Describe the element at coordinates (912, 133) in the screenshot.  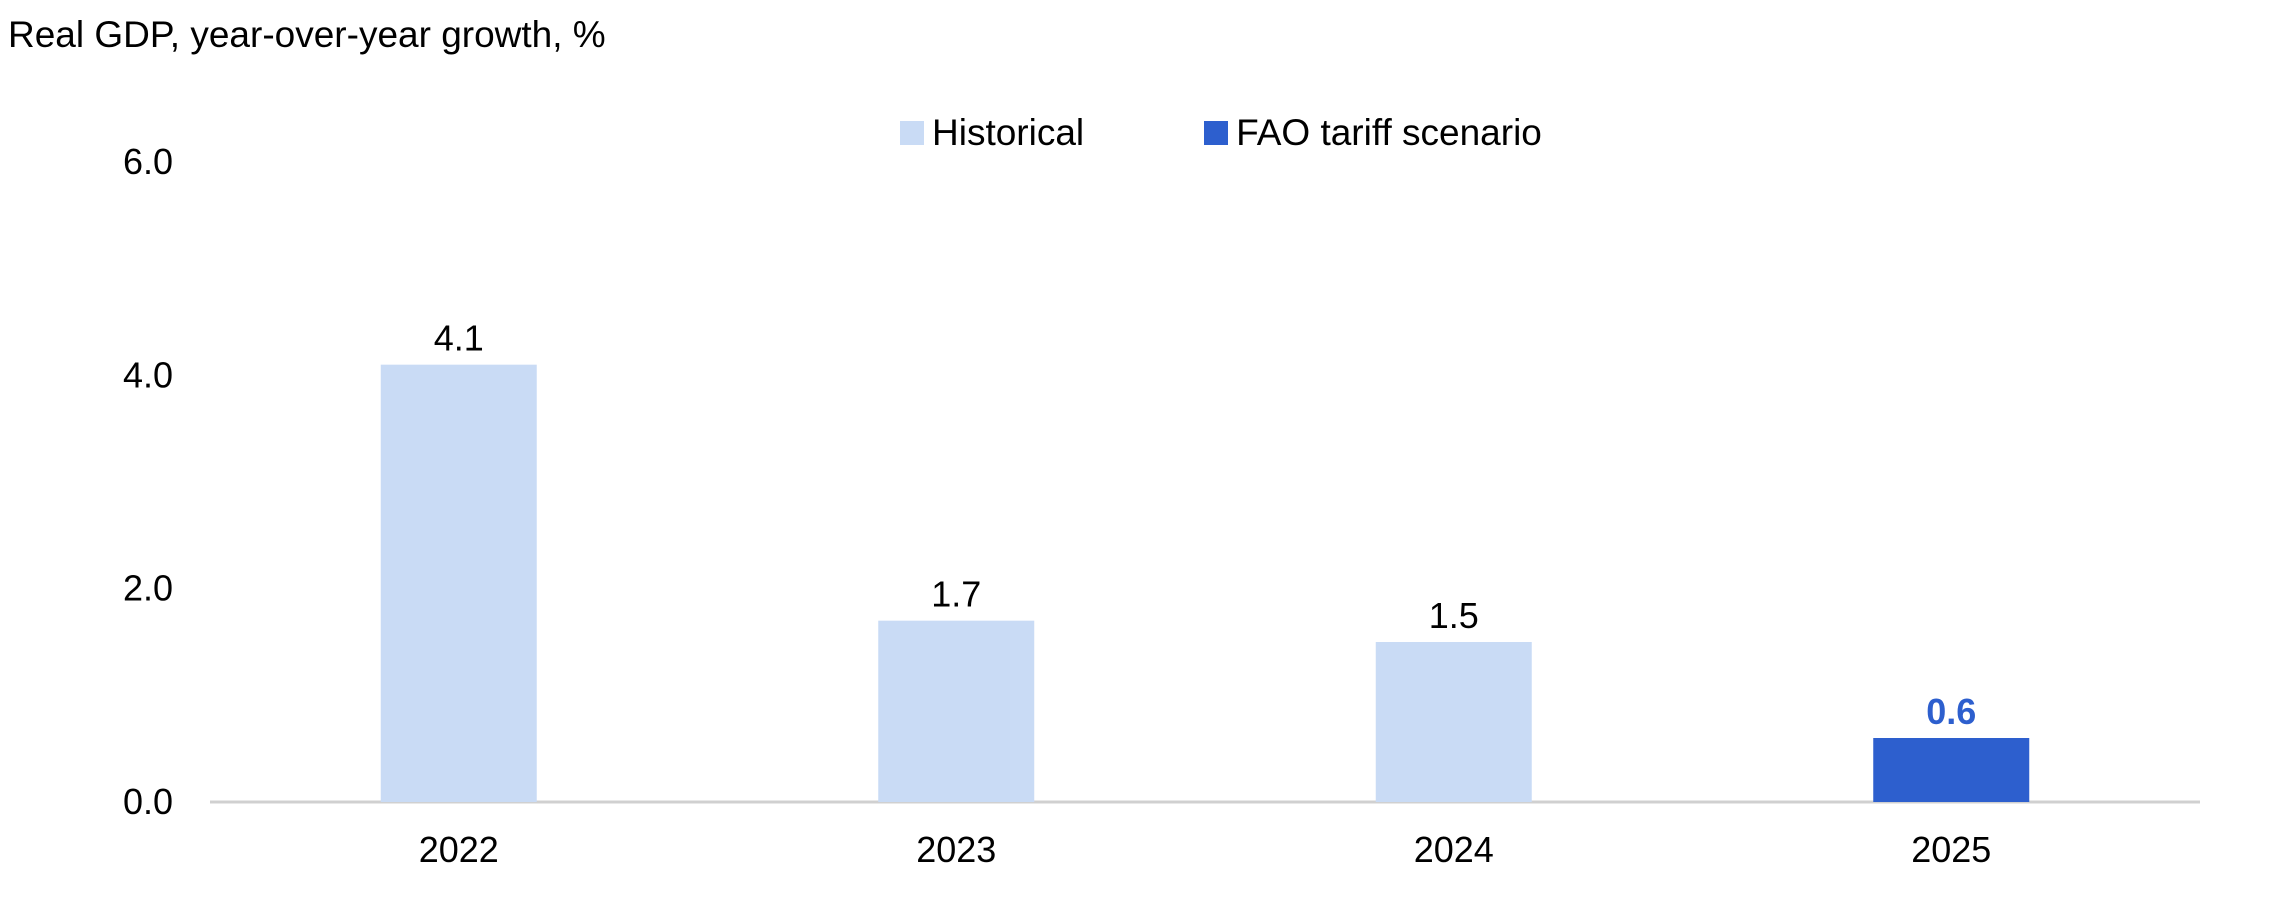
I see `legend-swatch-historical` at that location.